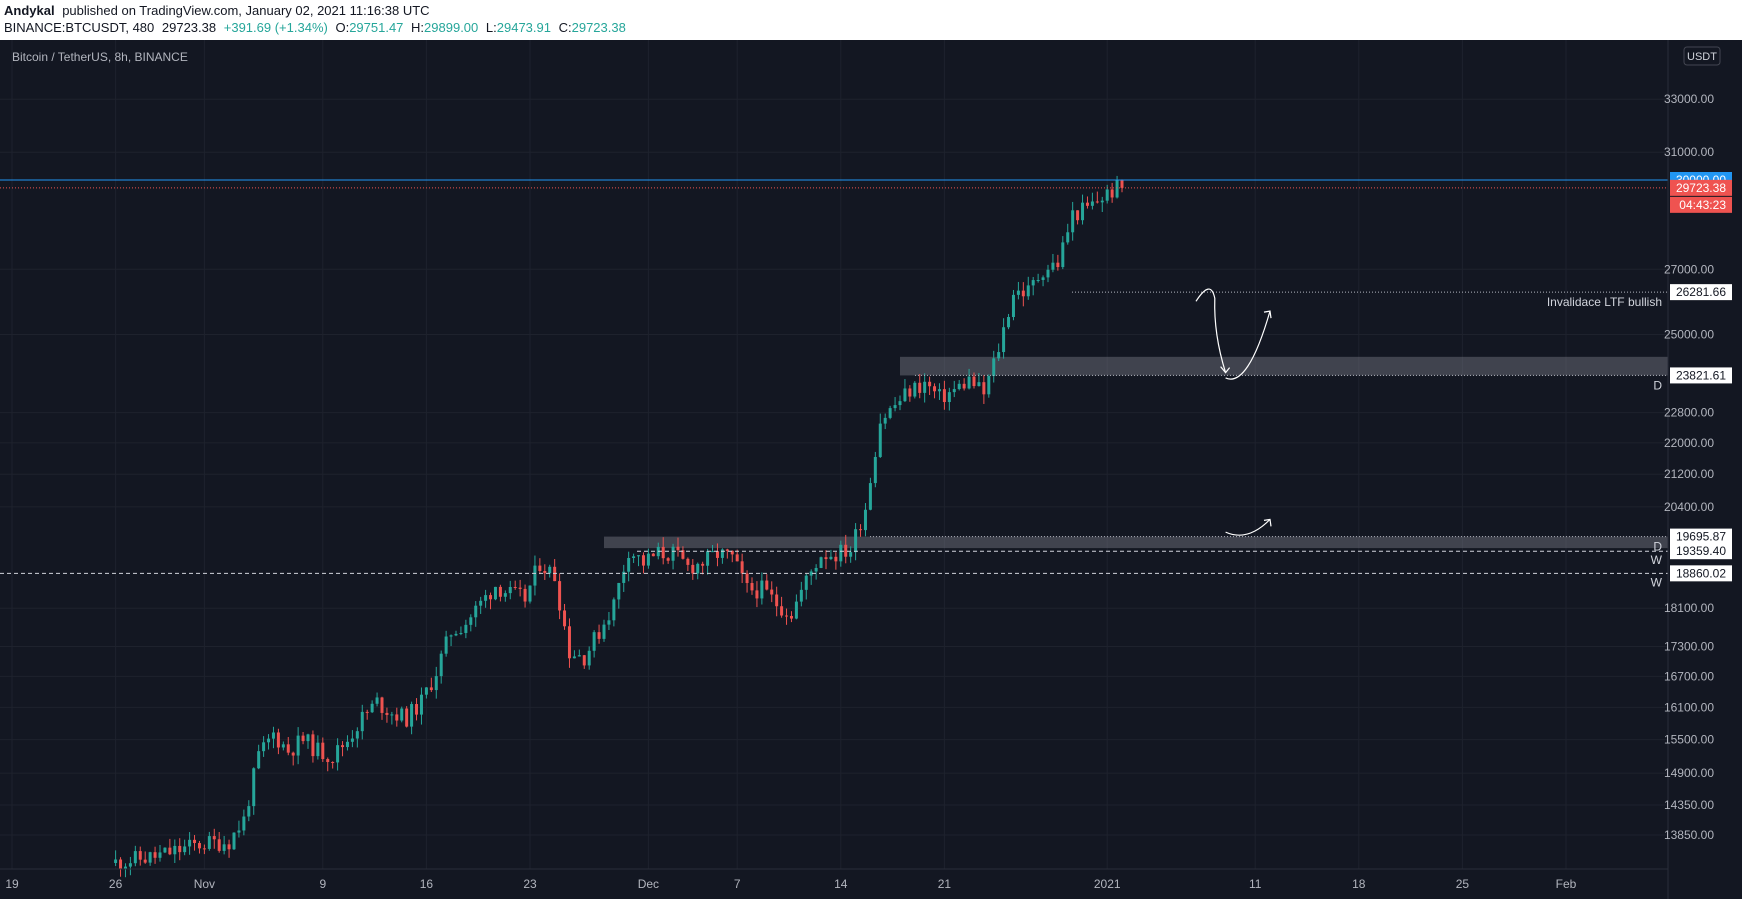 This screenshot has height=899, width=1742. Describe the element at coordinates (1702, 205) in the screenshot. I see `countdown-label: 04:43:23` at that location.